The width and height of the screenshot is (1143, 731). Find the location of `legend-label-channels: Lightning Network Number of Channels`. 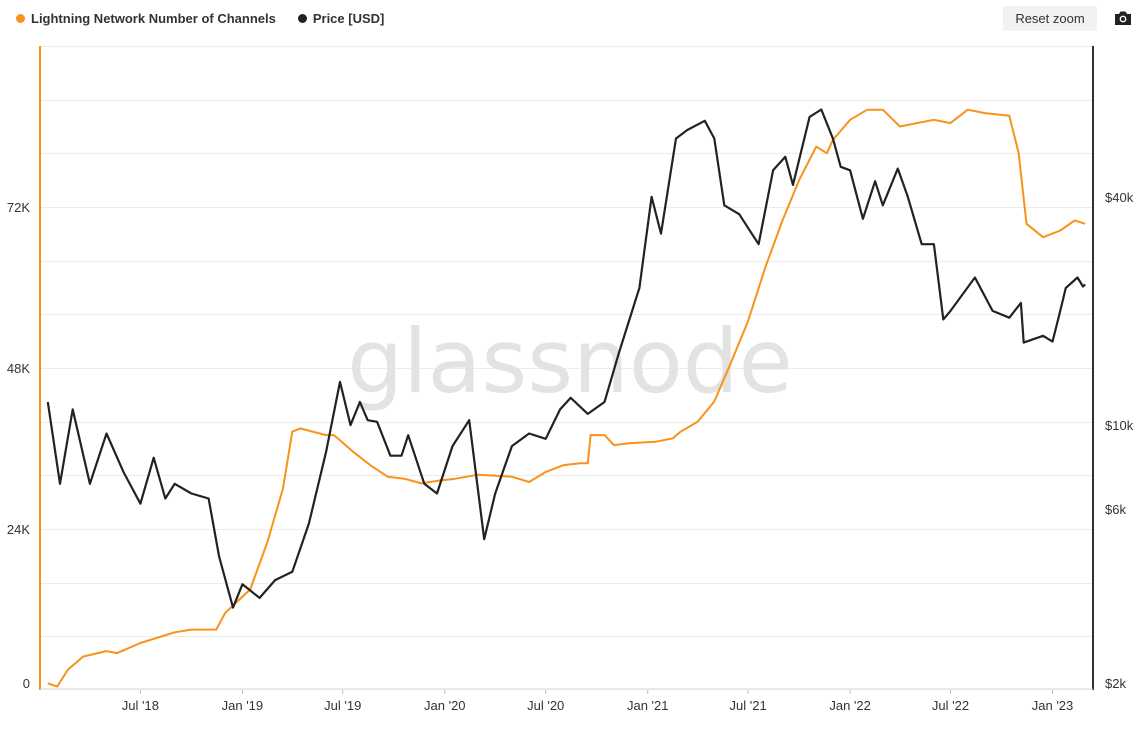

legend-label-channels: Lightning Network Number of Channels is located at coordinates (153, 18).